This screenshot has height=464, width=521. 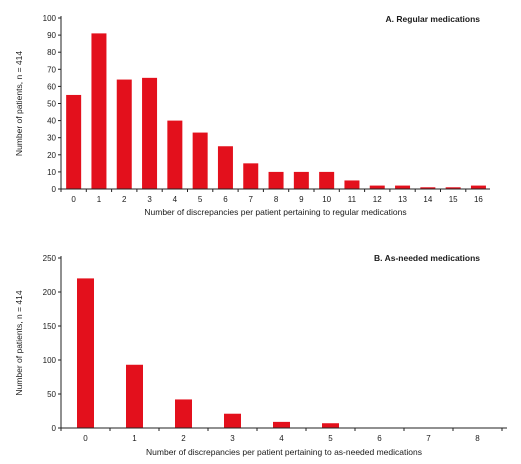 What do you see at coordinates (51, 104) in the screenshot?
I see `a-y-tick-label-50: 50` at bounding box center [51, 104].